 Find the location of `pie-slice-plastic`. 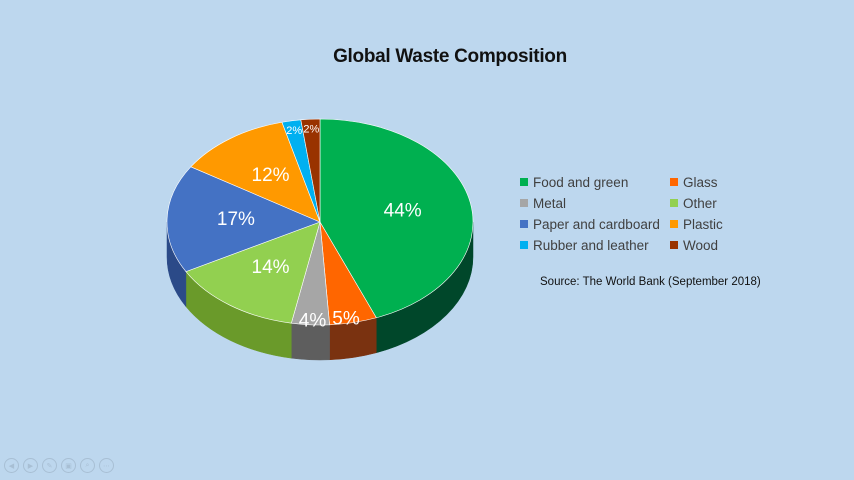

pie-slice-plastic is located at coordinates (255, 172).